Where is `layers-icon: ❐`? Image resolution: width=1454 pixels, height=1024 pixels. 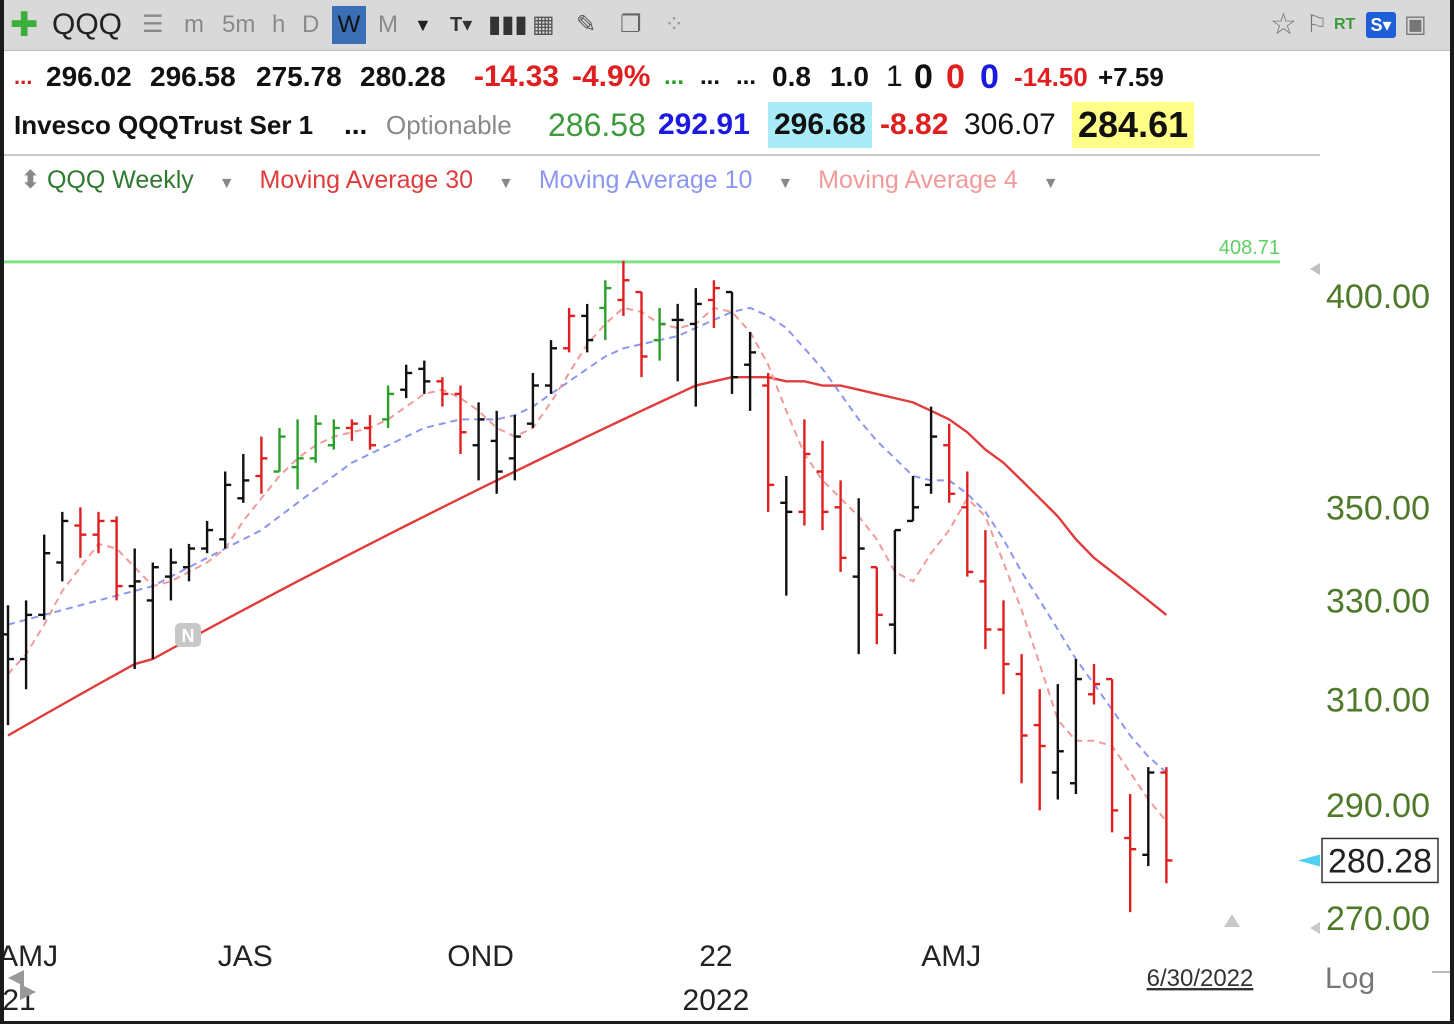
layers-icon: ❐ is located at coordinates (631, 24).